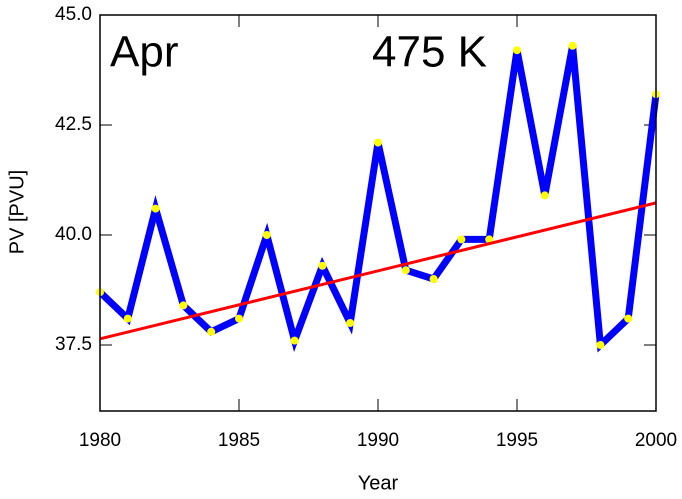  What do you see at coordinates (73, 14) in the screenshot?
I see `y-tick-label: 45.0` at bounding box center [73, 14].